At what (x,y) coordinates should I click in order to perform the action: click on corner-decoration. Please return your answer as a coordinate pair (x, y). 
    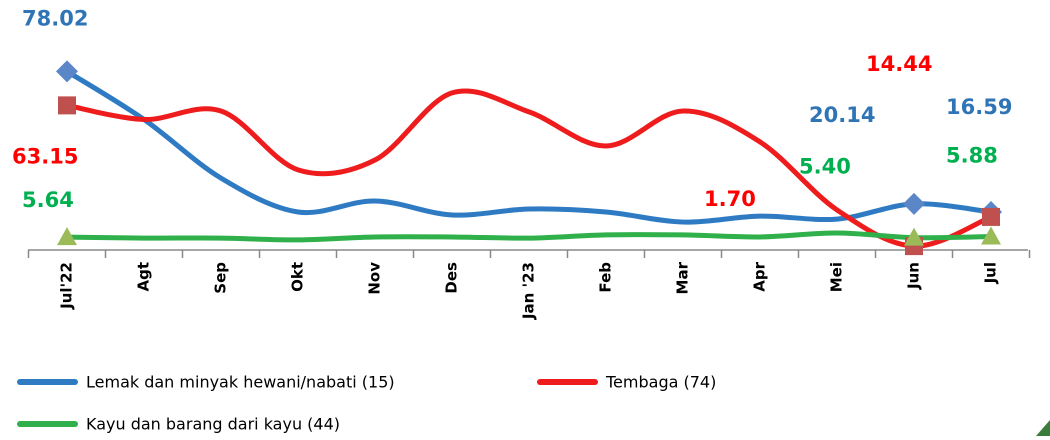
    Looking at the image, I should click on (1043, 428).